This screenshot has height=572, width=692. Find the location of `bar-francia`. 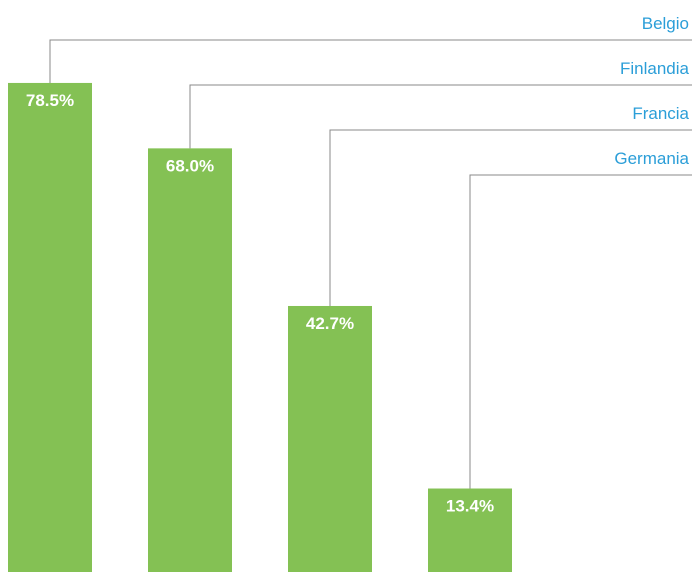

bar-francia is located at coordinates (330, 438).